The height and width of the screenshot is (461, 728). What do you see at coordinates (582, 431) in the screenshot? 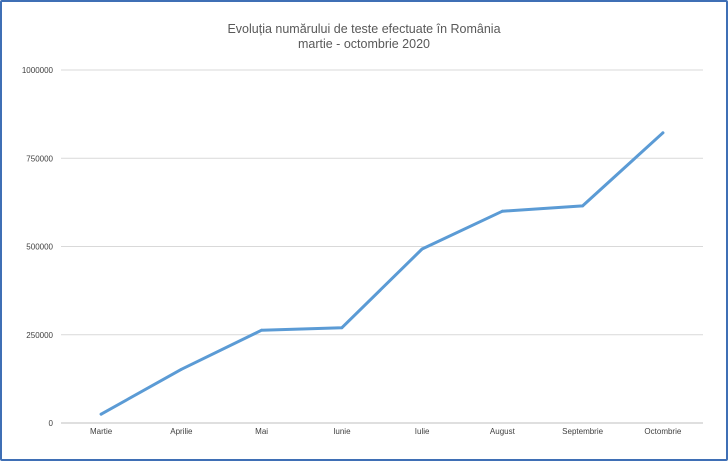
I see `x-tick-label: Septembrie` at bounding box center [582, 431].